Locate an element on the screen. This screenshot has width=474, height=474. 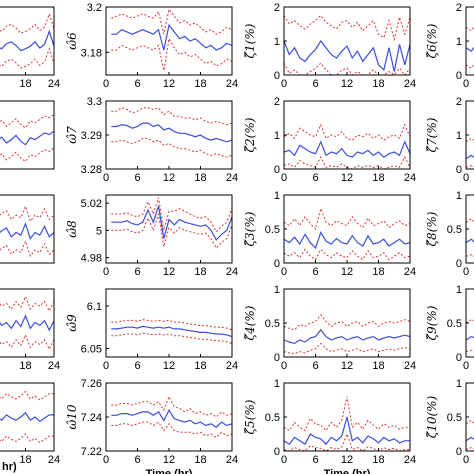
y-axis-label: ζ̂7(%) is located at coordinates (432, 134).